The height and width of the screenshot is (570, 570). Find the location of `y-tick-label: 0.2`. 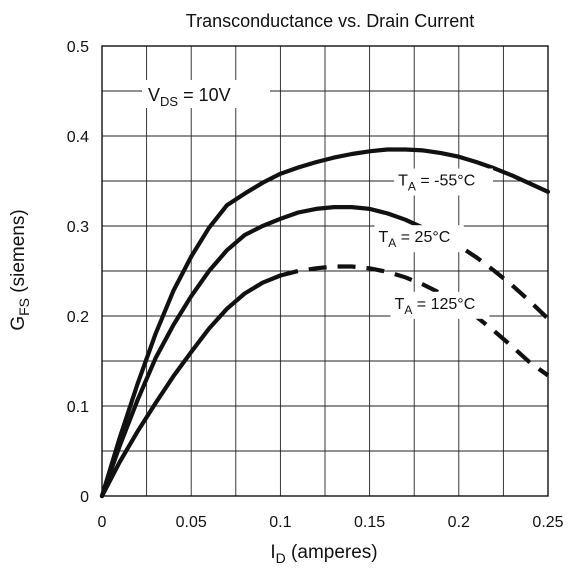

y-tick-label: 0.2 is located at coordinates (78, 317).